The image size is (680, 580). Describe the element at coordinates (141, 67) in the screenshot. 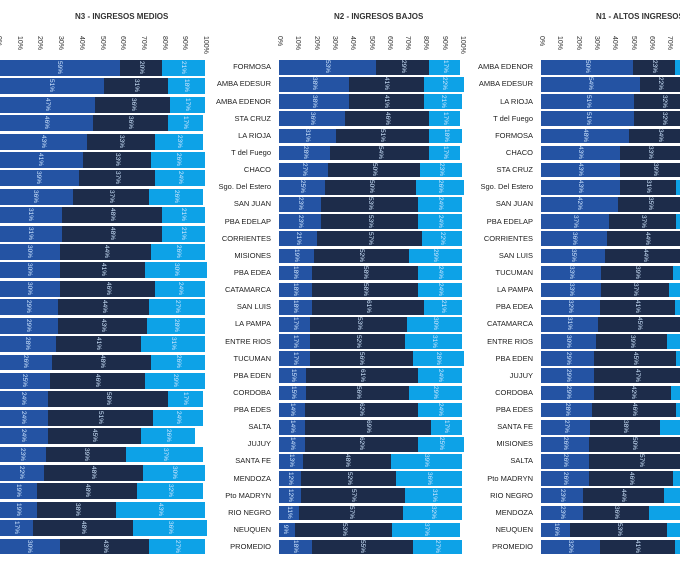

I see `data-label: 20%` at that location.